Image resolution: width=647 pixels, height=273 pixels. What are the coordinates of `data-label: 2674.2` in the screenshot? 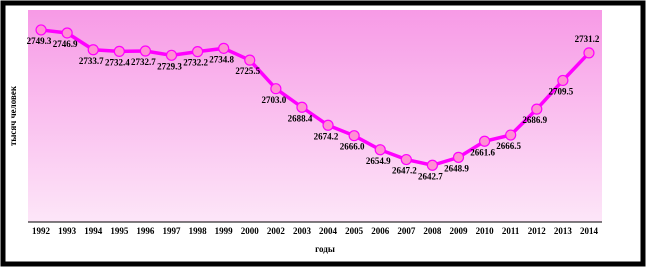 It's located at (326, 136).